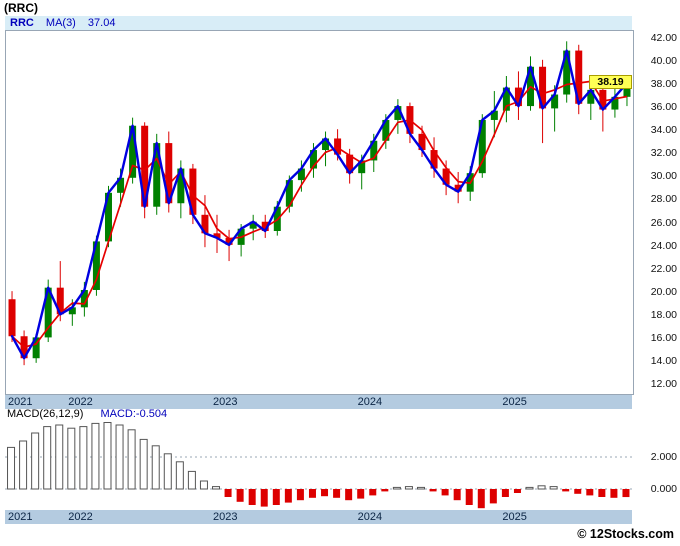 This screenshot has height=546, width=680. What do you see at coordinates (625, 534) in the screenshot?
I see `copyright-link: © 12Stocks.com` at bounding box center [625, 534].